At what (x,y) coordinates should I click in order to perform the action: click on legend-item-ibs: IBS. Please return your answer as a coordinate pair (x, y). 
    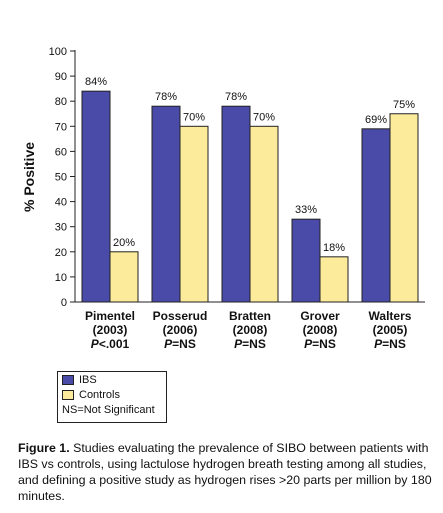
    Looking at the image, I should click on (112, 379).